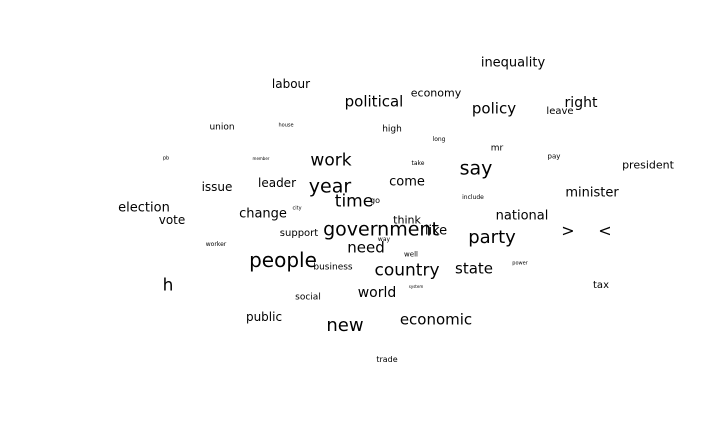 This screenshot has height=432, width=720. I want to click on word: high, so click(392, 129).